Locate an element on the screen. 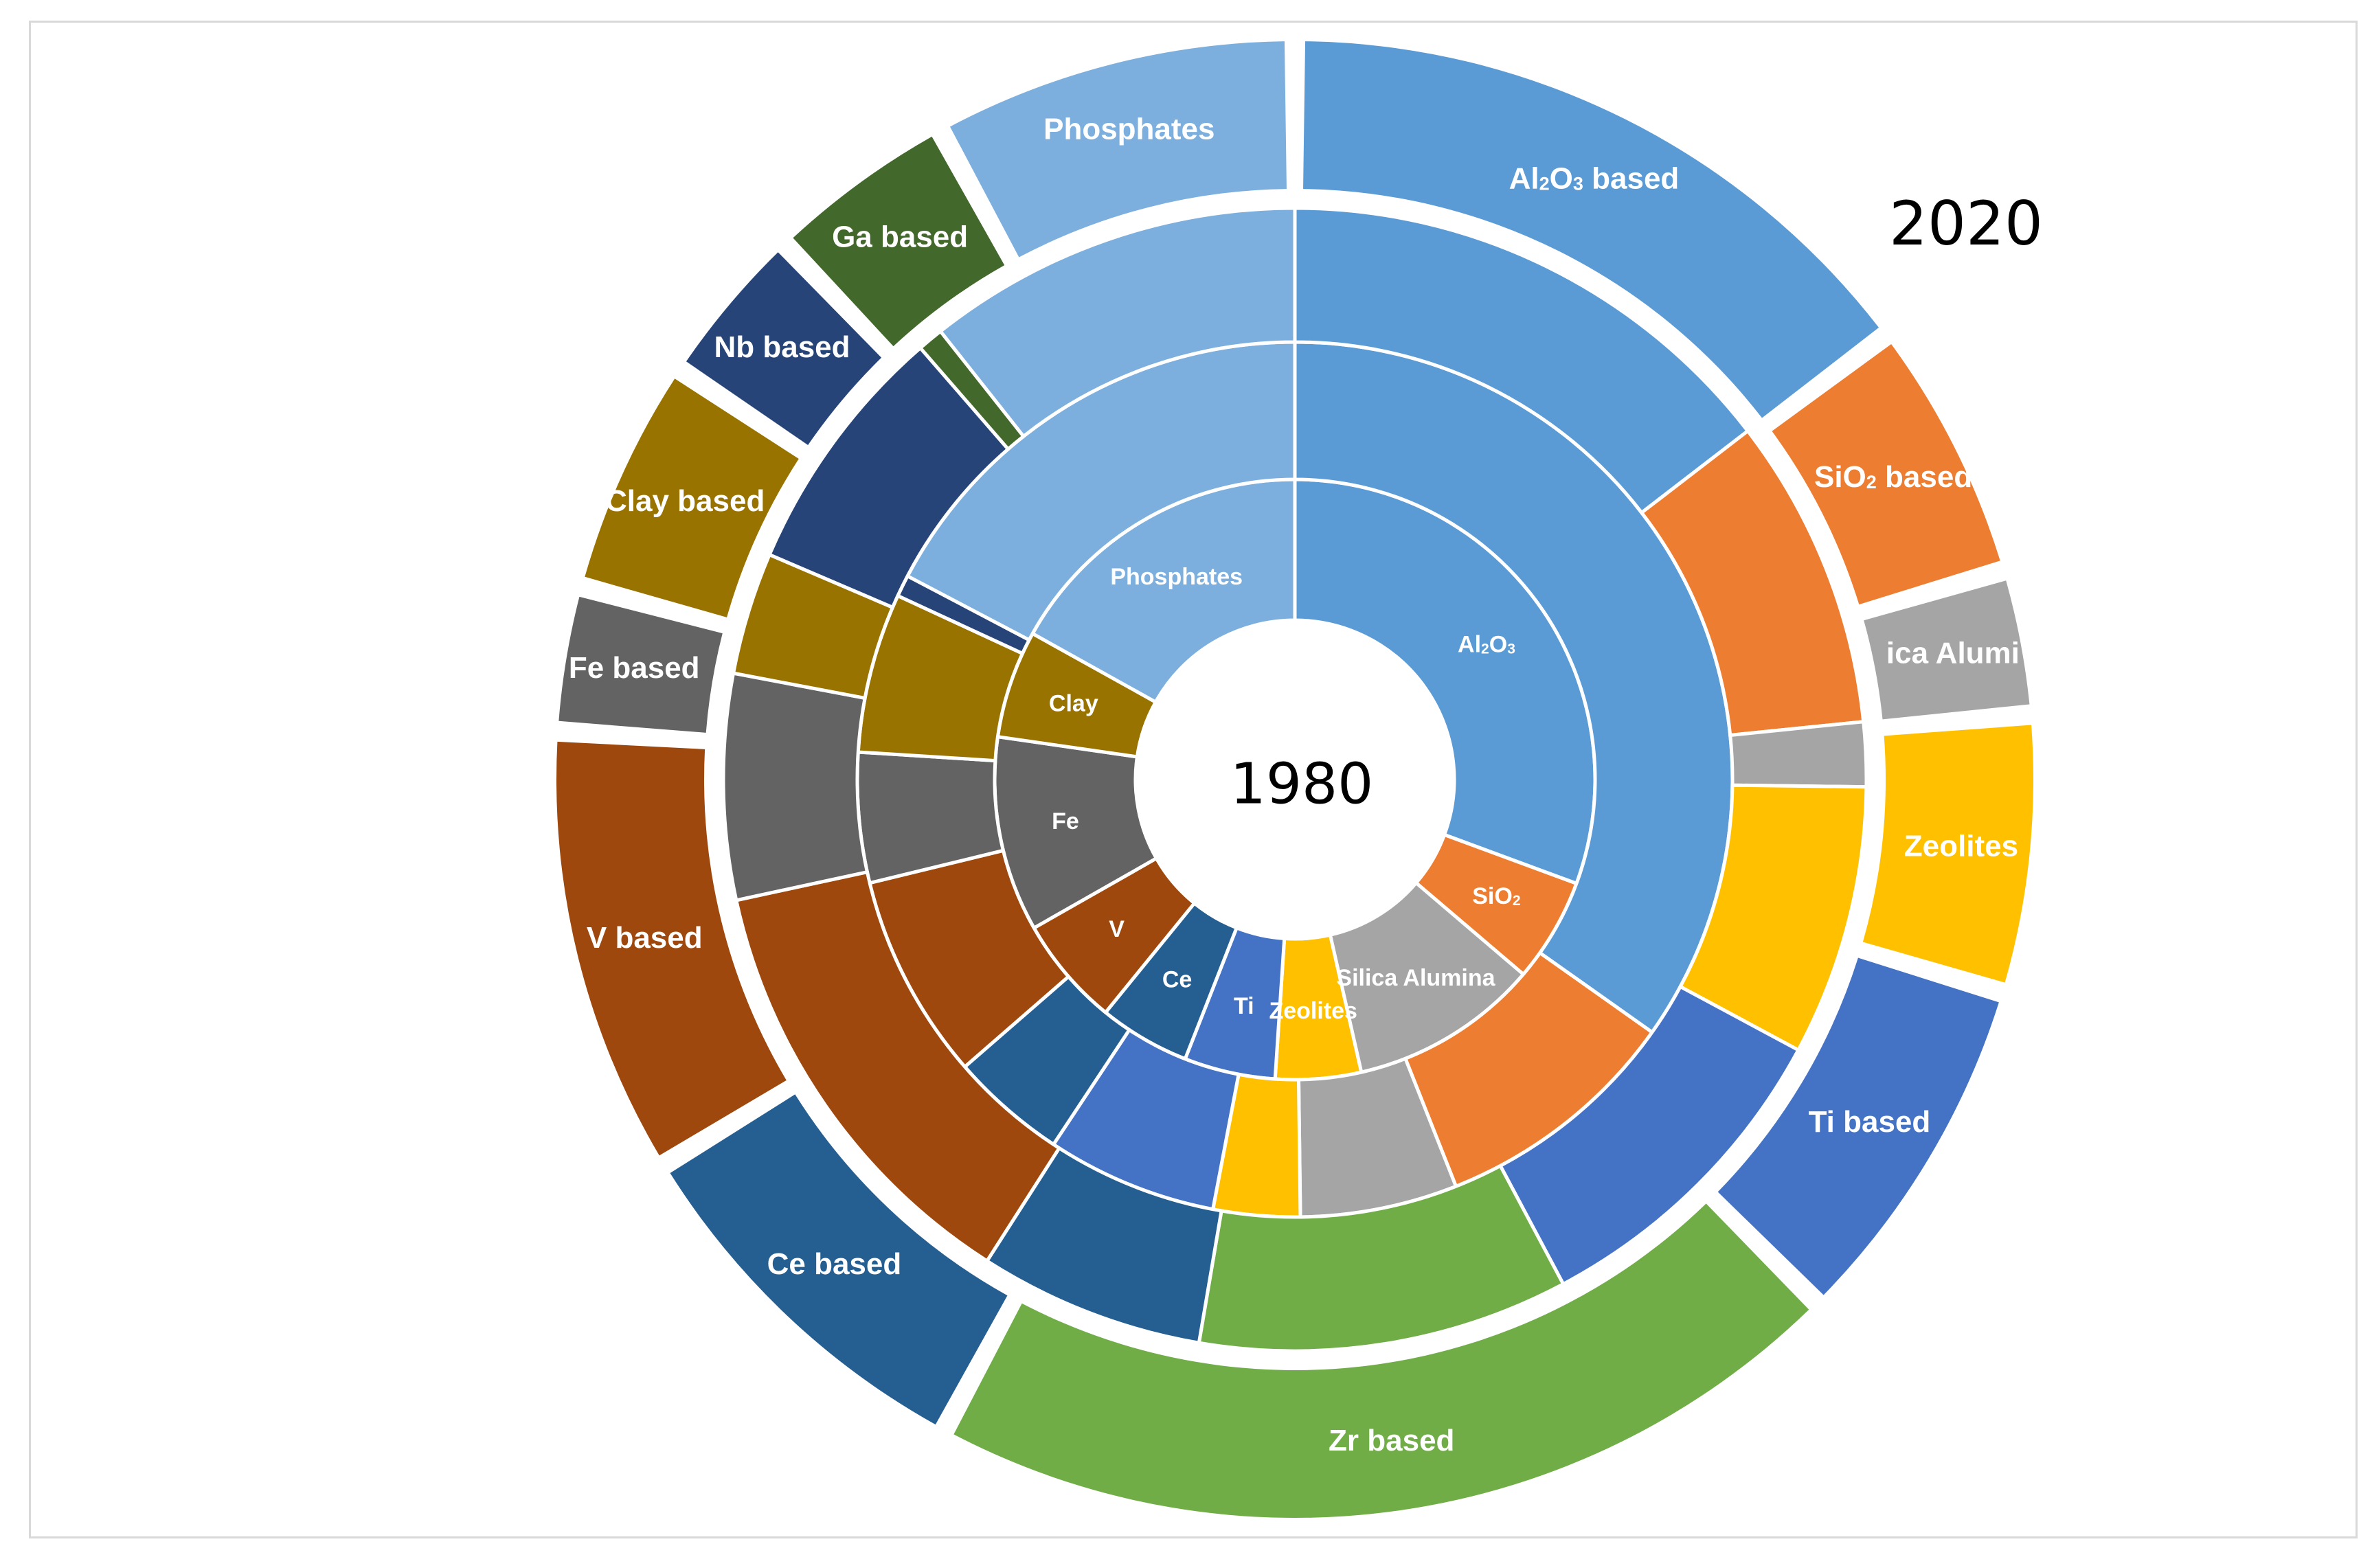 This screenshot has height=1568, width=2372. label-part-text: Ti based is located at coordinates (1870, 1122).